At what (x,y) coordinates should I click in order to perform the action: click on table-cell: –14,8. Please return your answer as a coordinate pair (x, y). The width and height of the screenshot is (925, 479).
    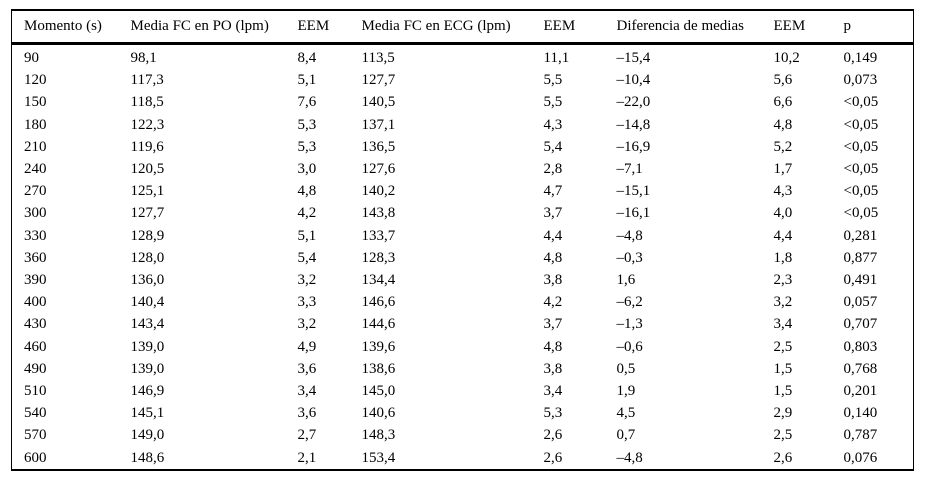
    Looking at the image, I should click on (633, 124).